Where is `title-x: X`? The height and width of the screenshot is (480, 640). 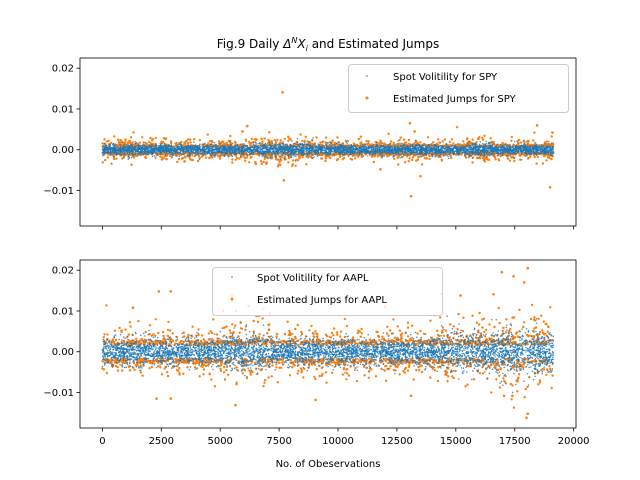
title-x: X is located at coordinates (301, 44).